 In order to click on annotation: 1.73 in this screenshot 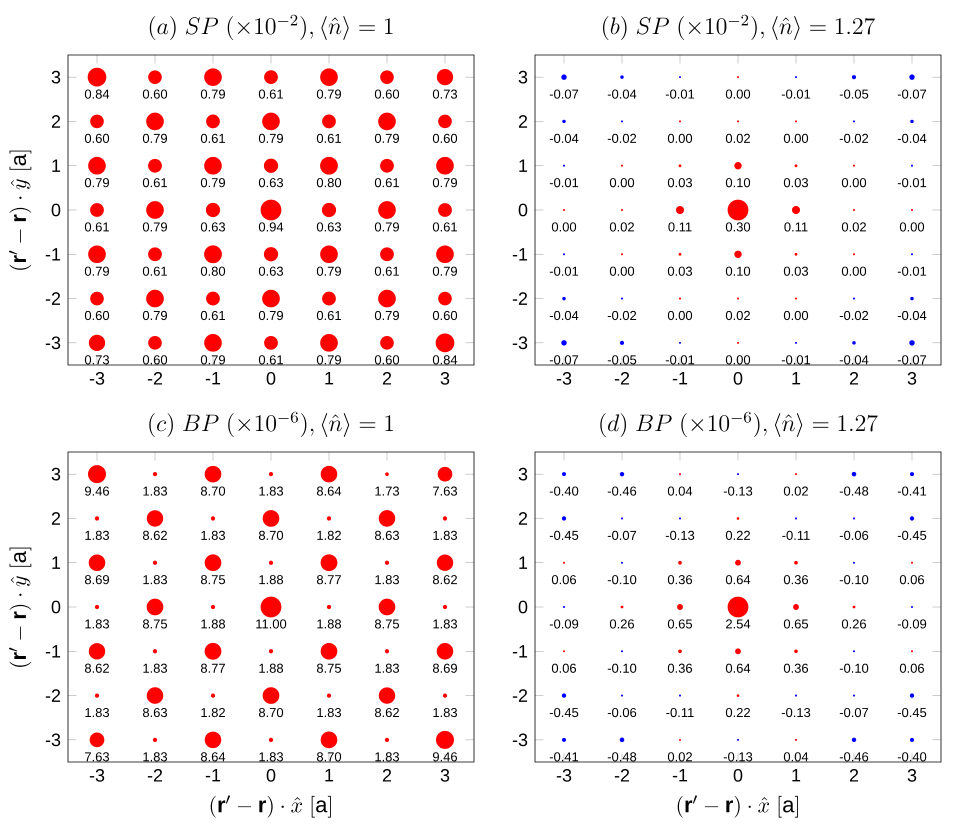, I will do `click(387, 491)`.